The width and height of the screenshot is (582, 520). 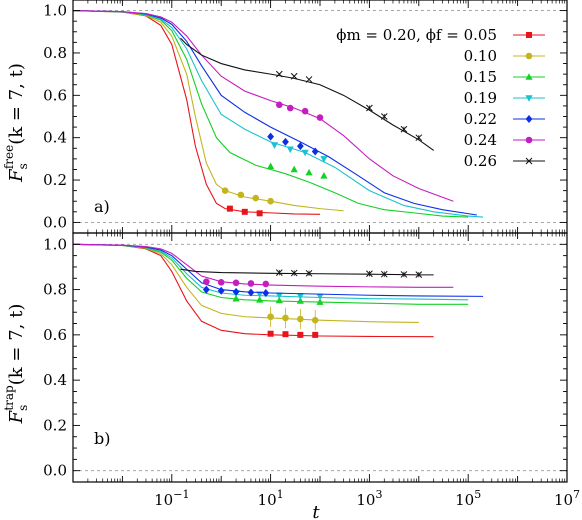 What do you see at coordinates (171, 498) in the screenshot?
I see `x-tick-label: 10⁻¹` at bounding box center [171, 498].